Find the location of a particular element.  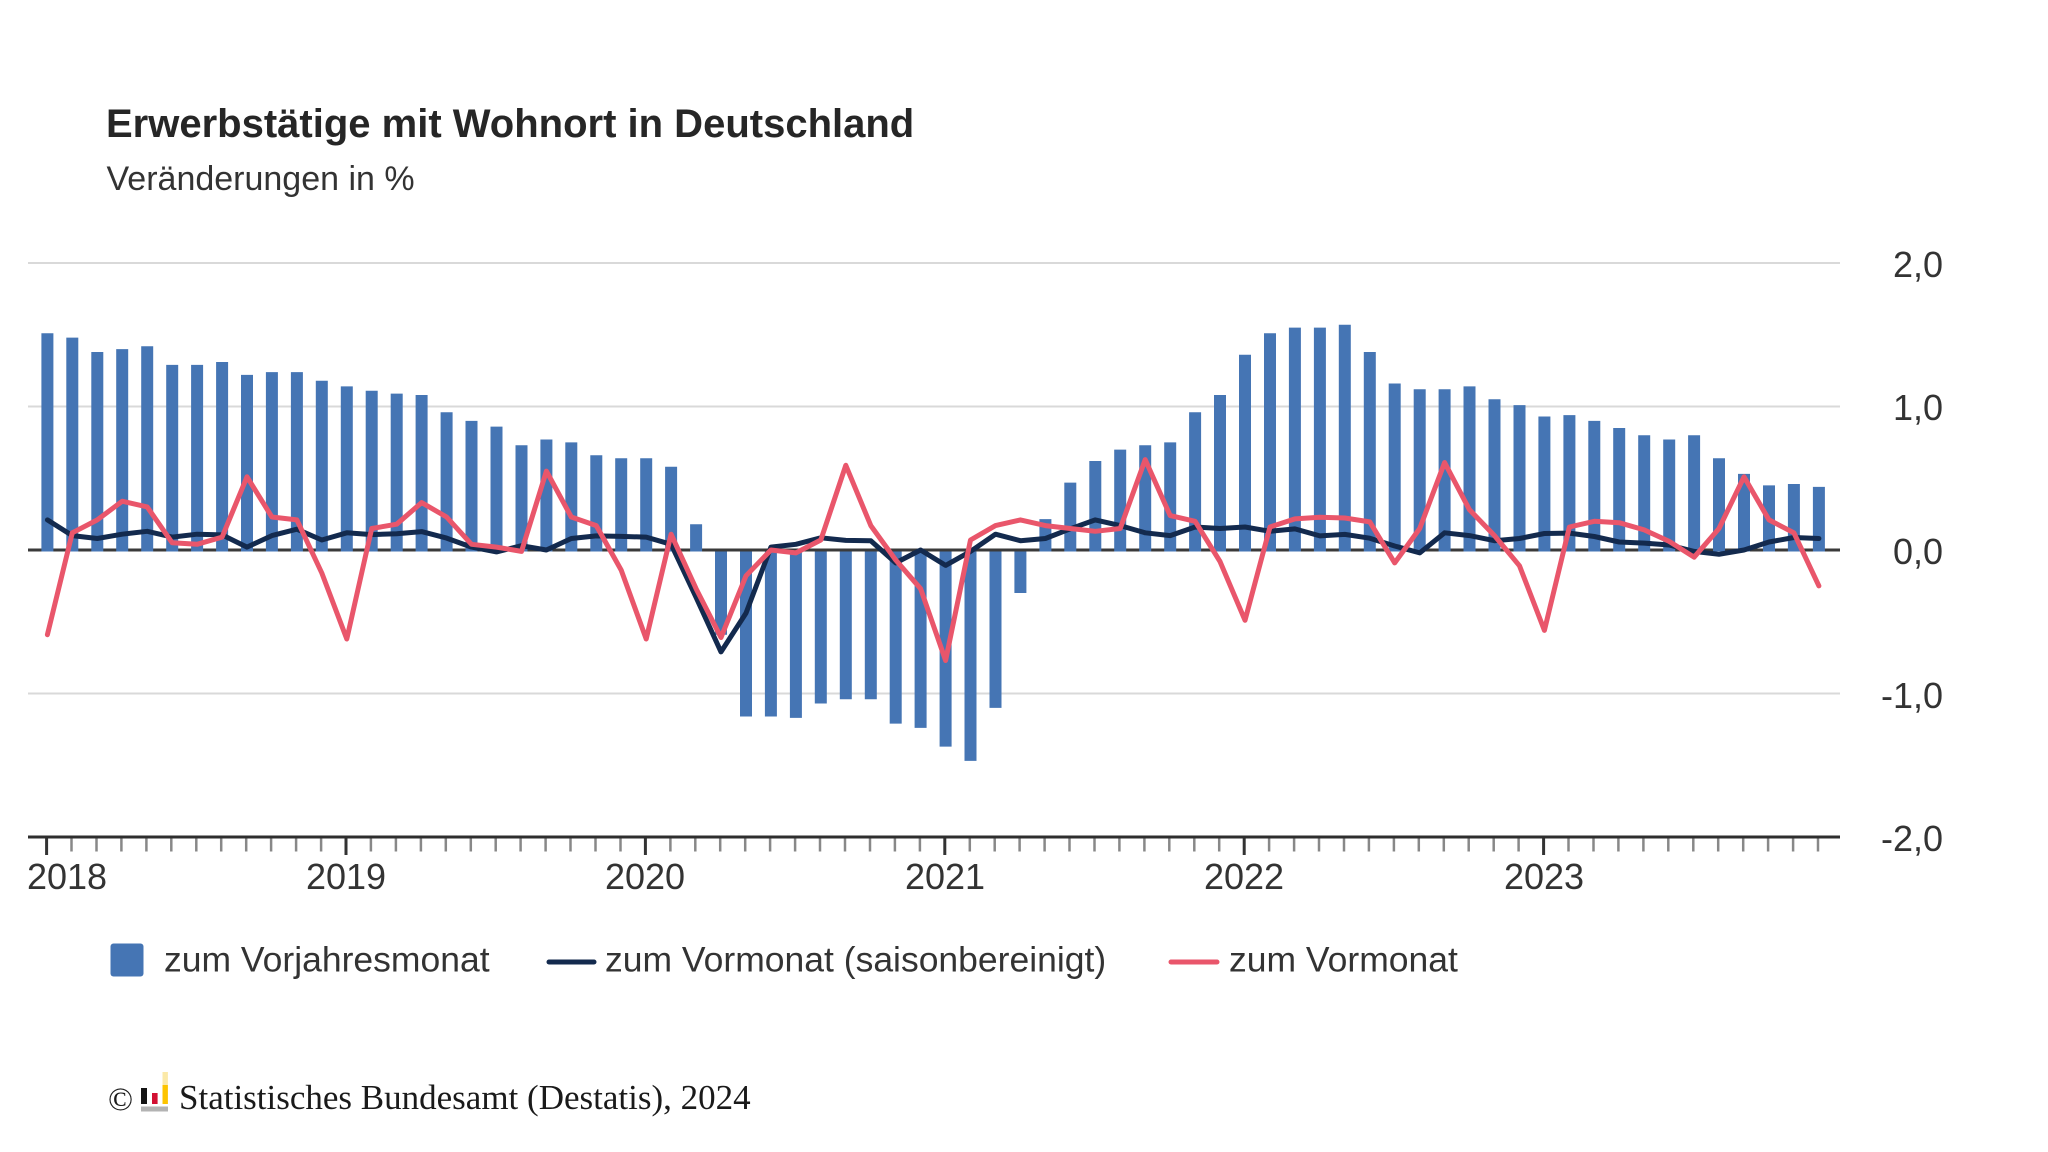

svg-text: Veränderungen in % is located at coordinates (261, 179).